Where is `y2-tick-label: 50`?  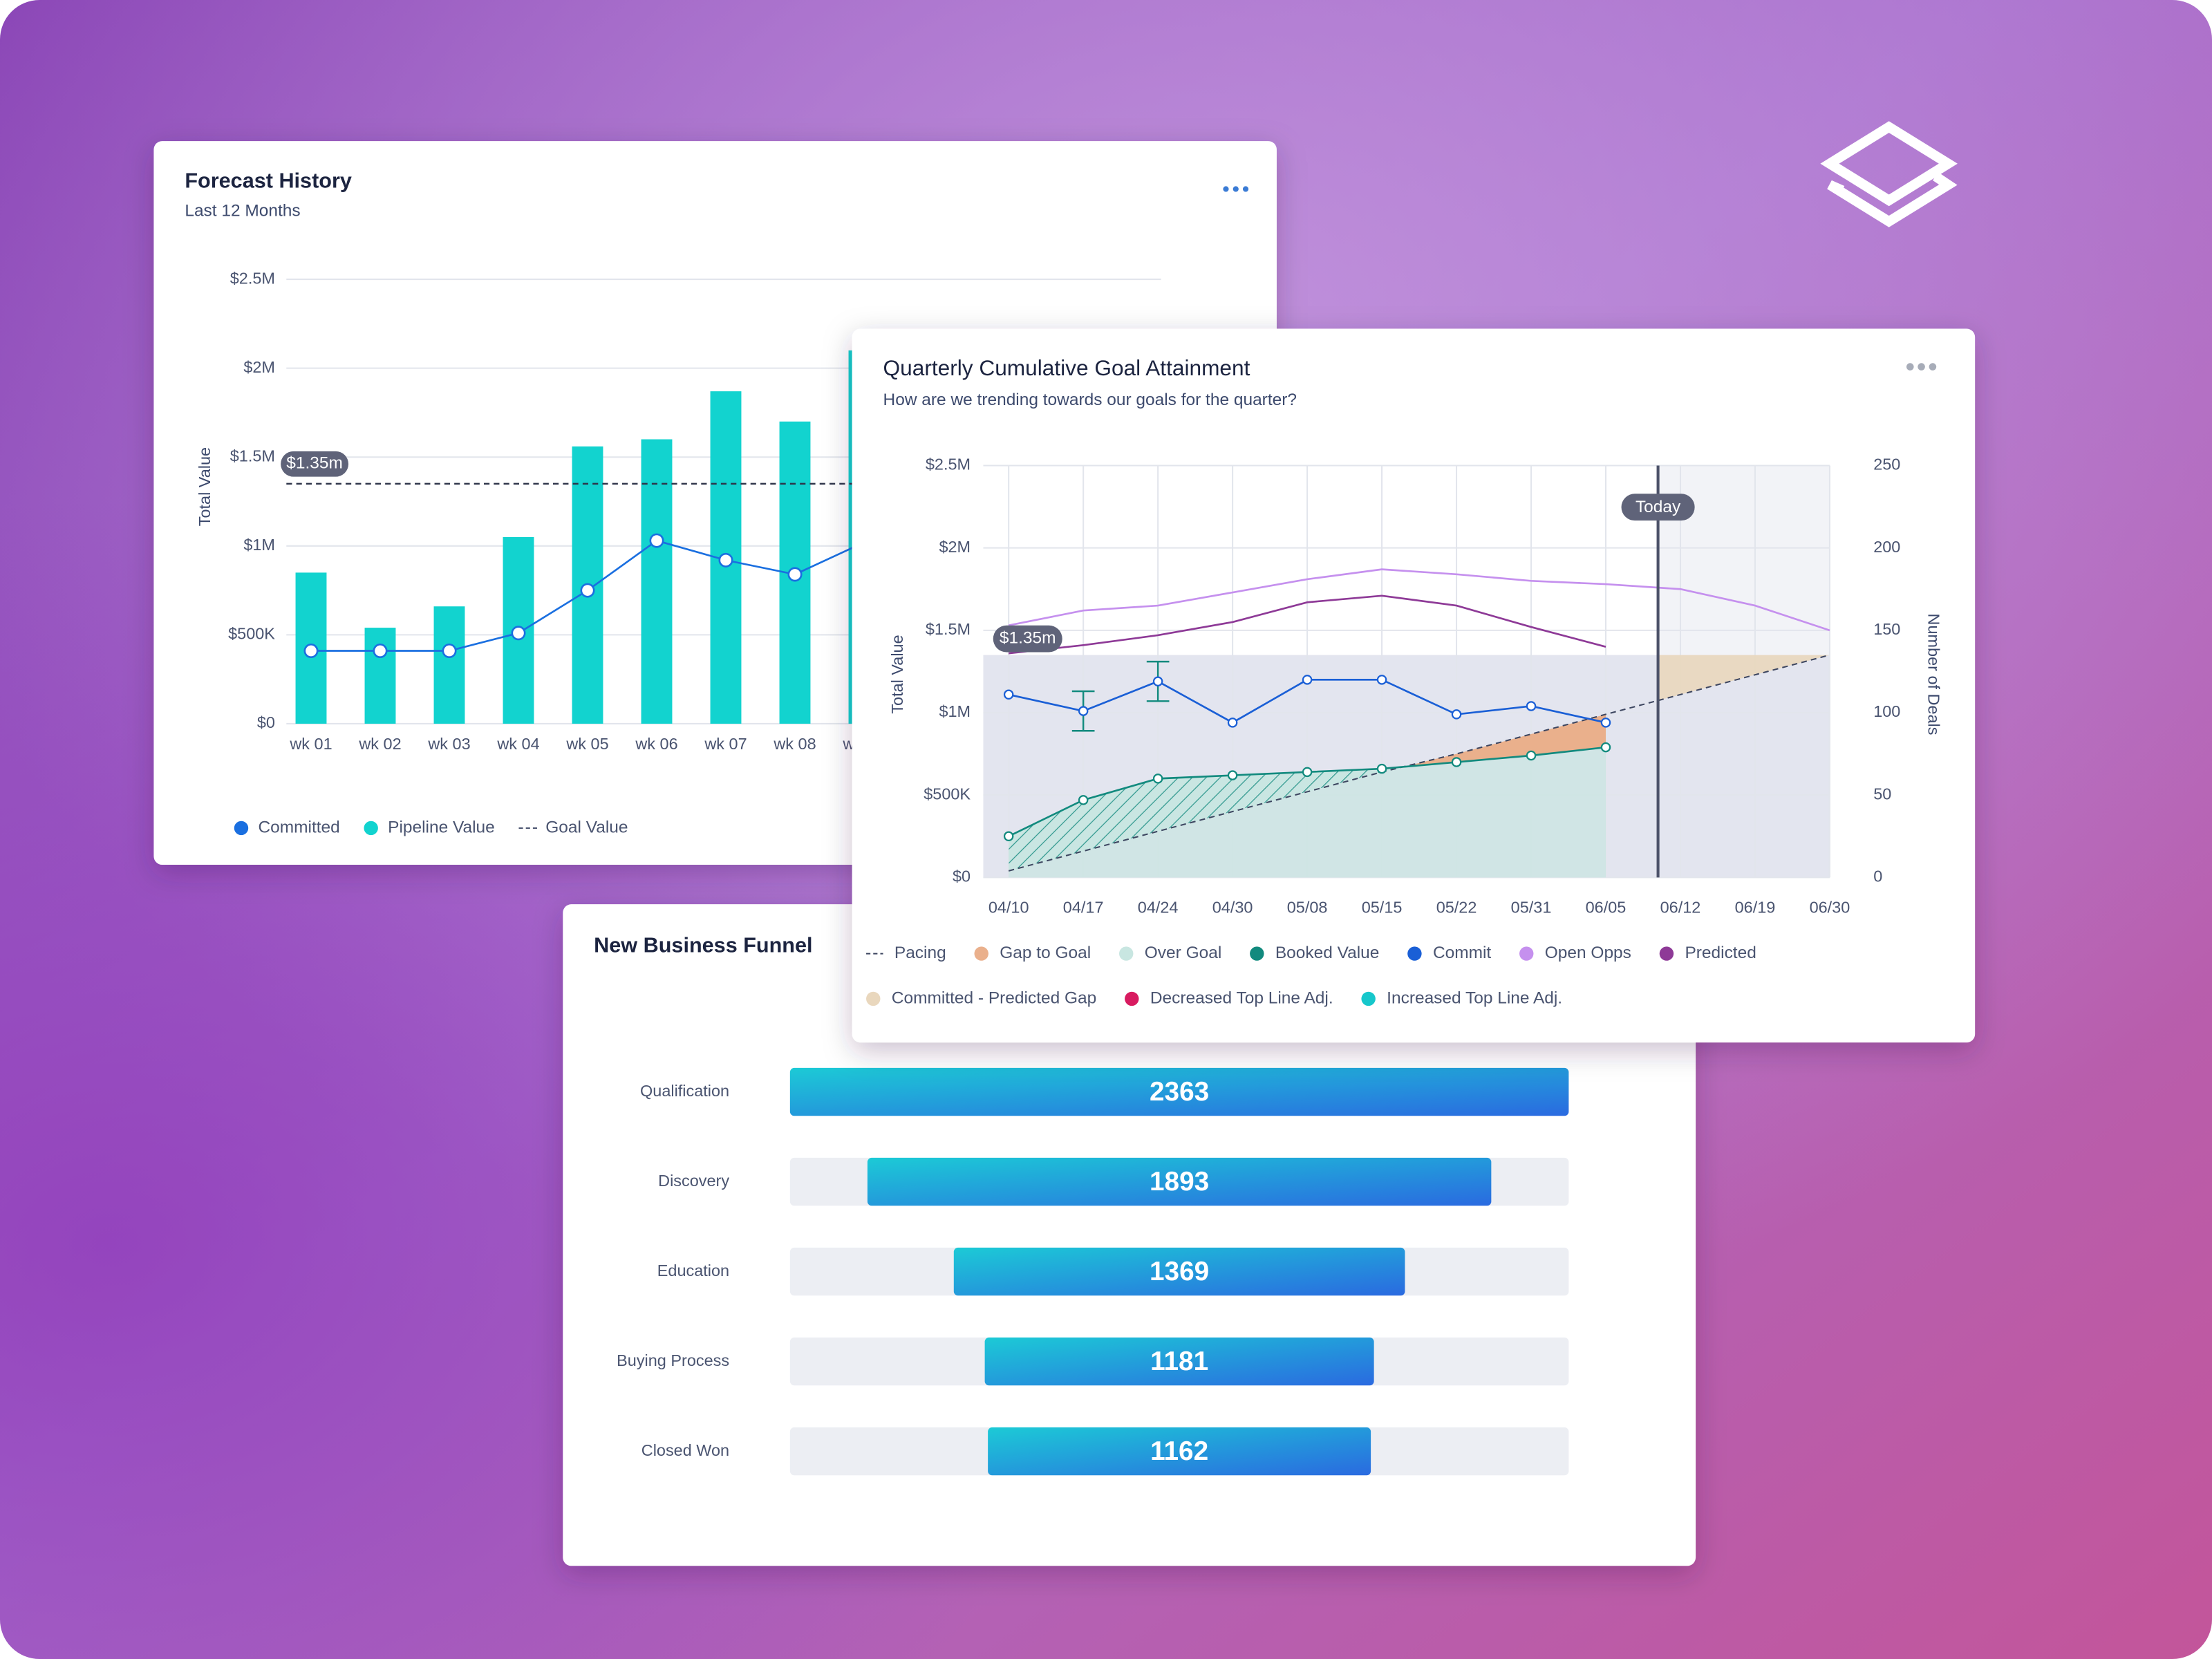
y2-tick-label: 50 is located at coordinates (1882, 794).